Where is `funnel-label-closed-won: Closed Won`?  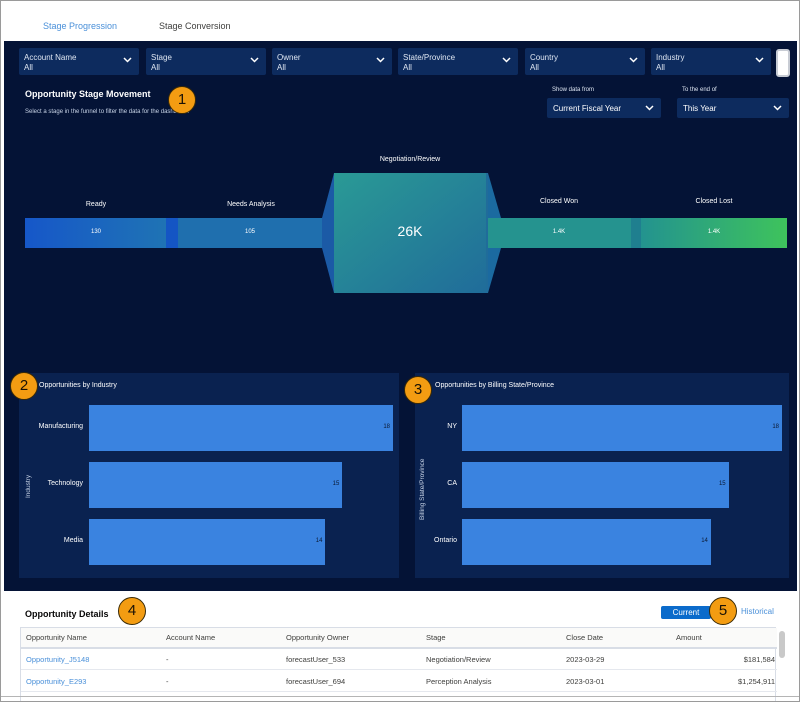 funnel-label-closed-won: Closed Won is located at coordinates (558, 201).